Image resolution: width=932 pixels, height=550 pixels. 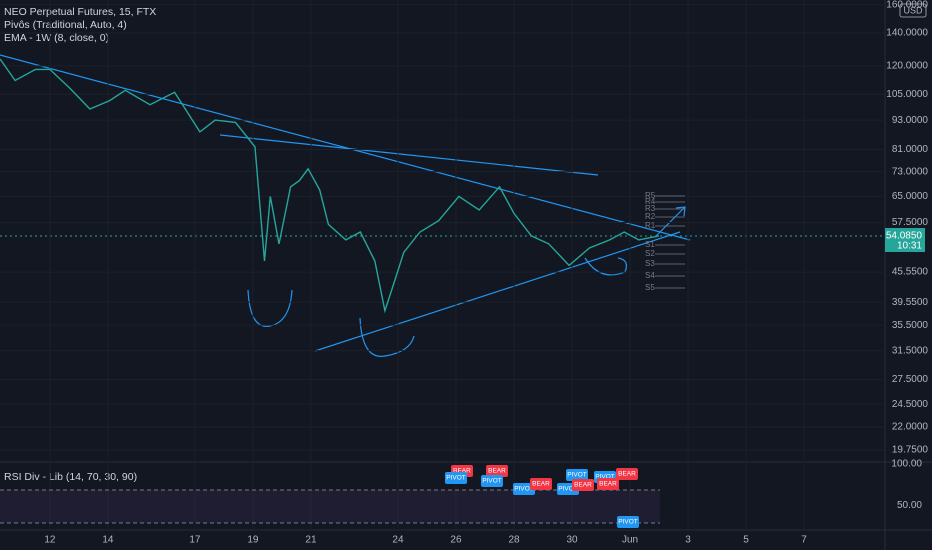 What do you see at coordinates (70, 477) in the screenshot?
I see `rsi-title: RSI Div - Lib (14, 70, 30, 90)` at bounding box center [70, 477].